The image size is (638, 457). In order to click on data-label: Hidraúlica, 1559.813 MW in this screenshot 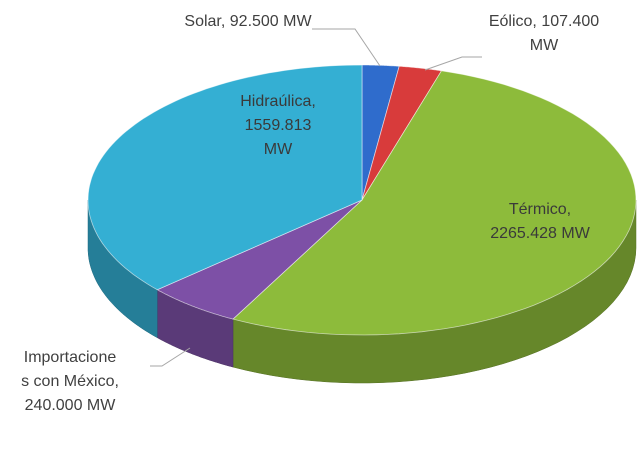, I will do `click(278, 125)`.